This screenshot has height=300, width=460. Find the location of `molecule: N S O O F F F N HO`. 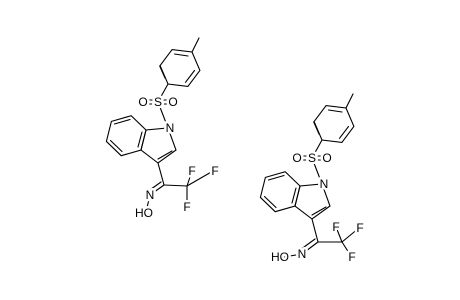

molecule: N S O O F F F N HO is located at coordinates (312, 180).